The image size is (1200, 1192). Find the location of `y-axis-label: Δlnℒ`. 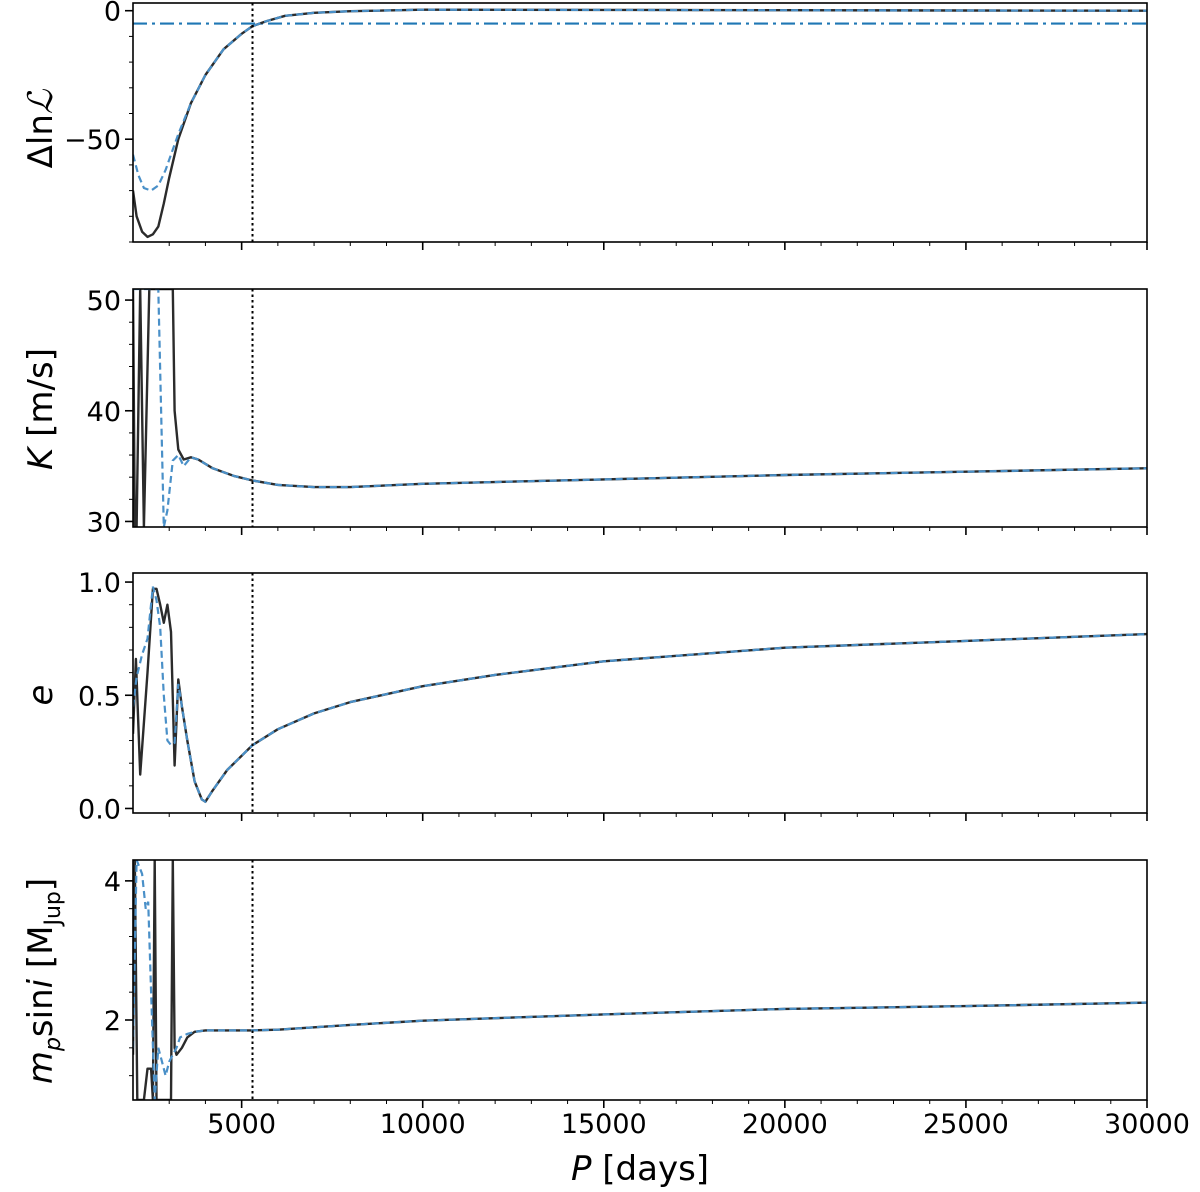

y-axis-label: Δlnℒ is located at coordinates (41, 128).